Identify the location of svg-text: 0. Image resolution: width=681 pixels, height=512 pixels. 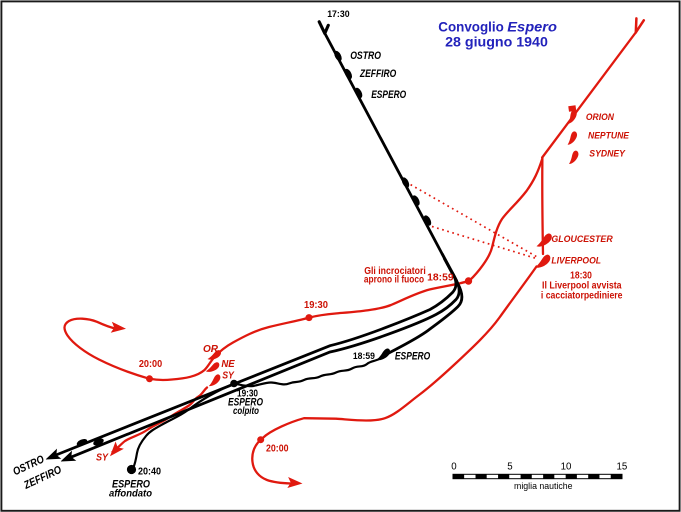
(454, 466).